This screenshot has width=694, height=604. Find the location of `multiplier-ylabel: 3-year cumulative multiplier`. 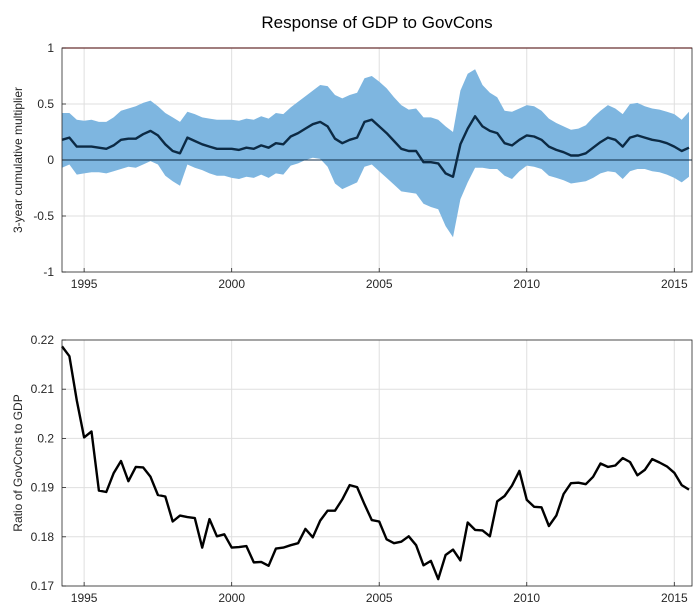

multiplier-ylabel: 3-year cumulative multiplier is located at coordinates (18, 160).